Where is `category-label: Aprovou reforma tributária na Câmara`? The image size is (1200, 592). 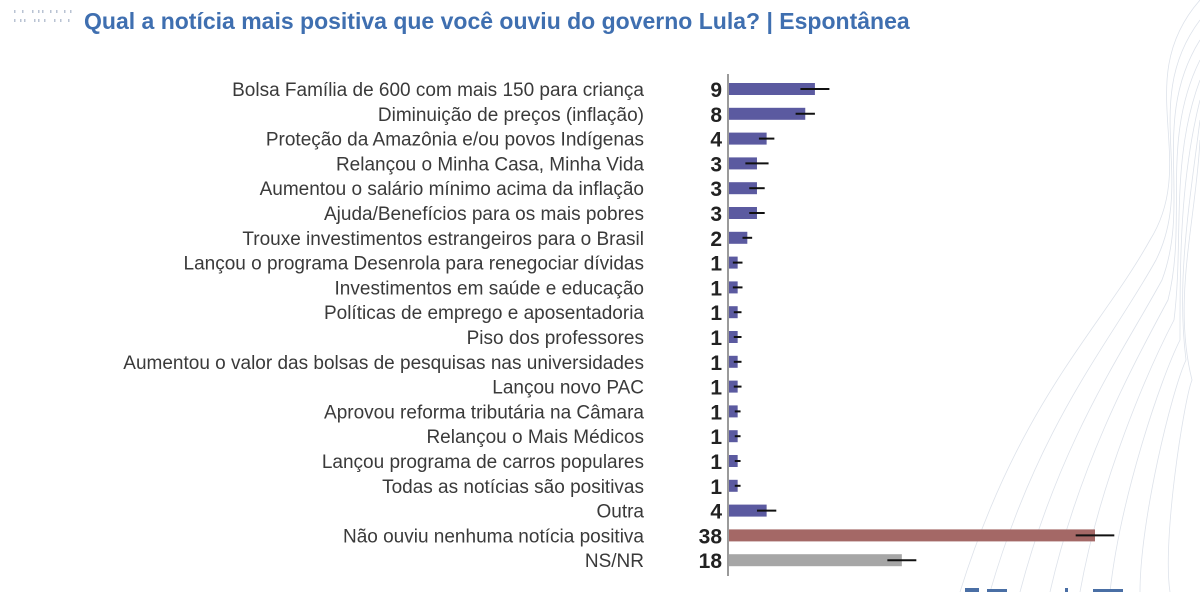
category-label: Aprovou reforma tributária na Câmara is located at coordinates (484, 412).